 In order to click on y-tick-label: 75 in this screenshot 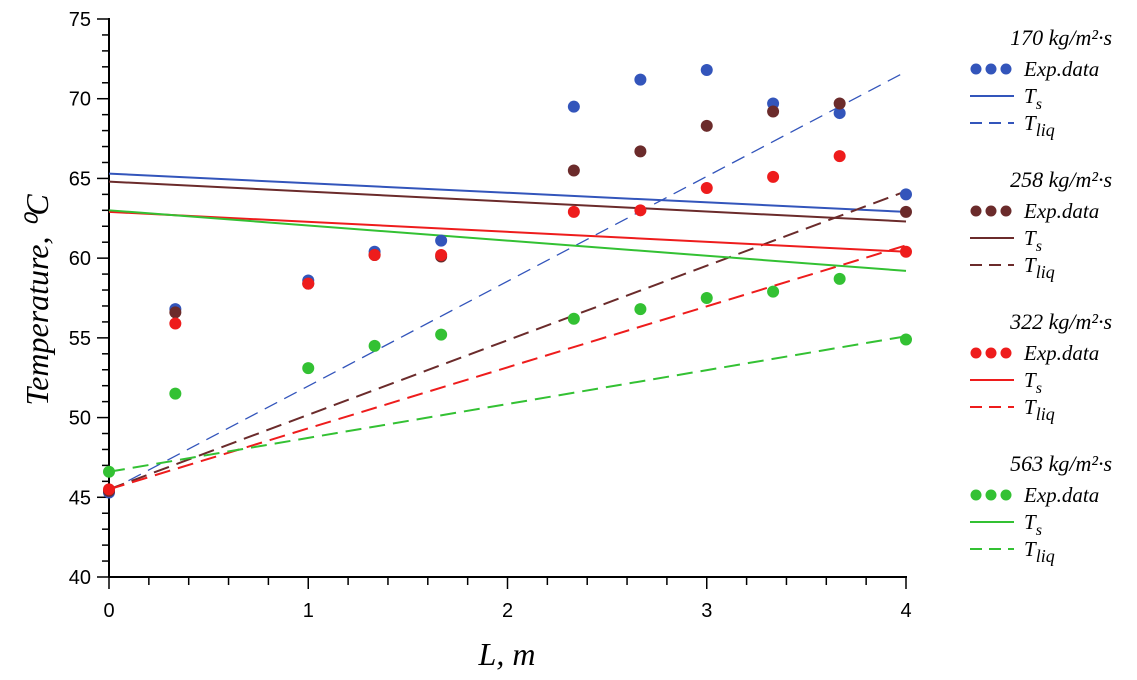, I will do `click(80, 20)`.